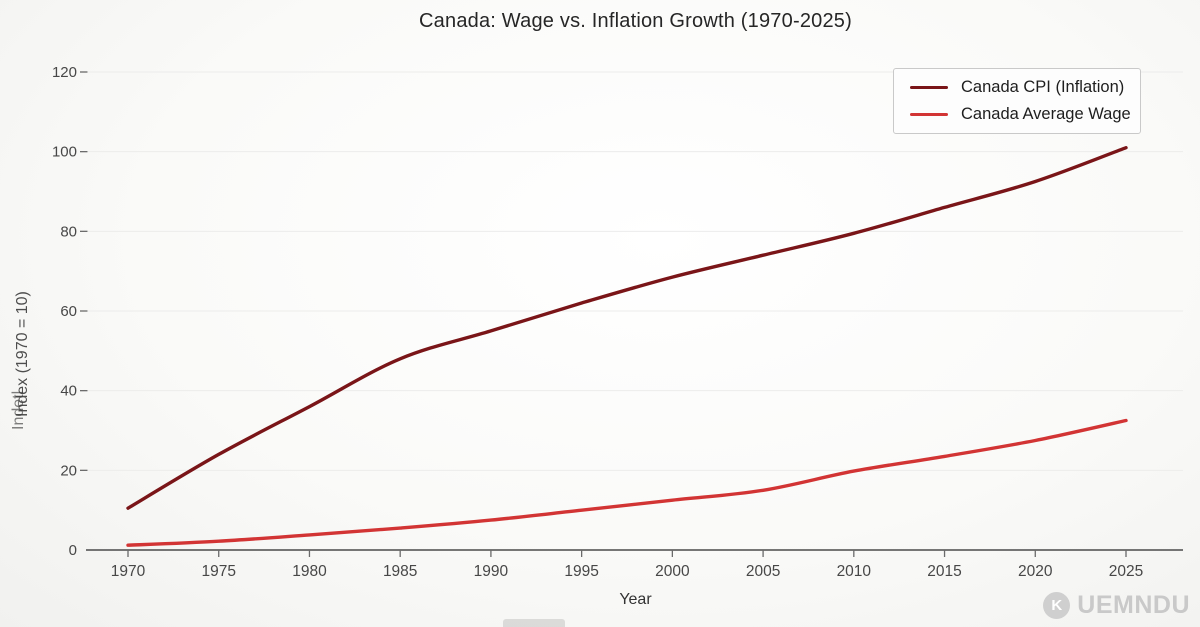  What do you see at coordinates (218, 571) in the screenshot?
I see `x-tick-label-1975: 1975` at bounding box center [218, 571].